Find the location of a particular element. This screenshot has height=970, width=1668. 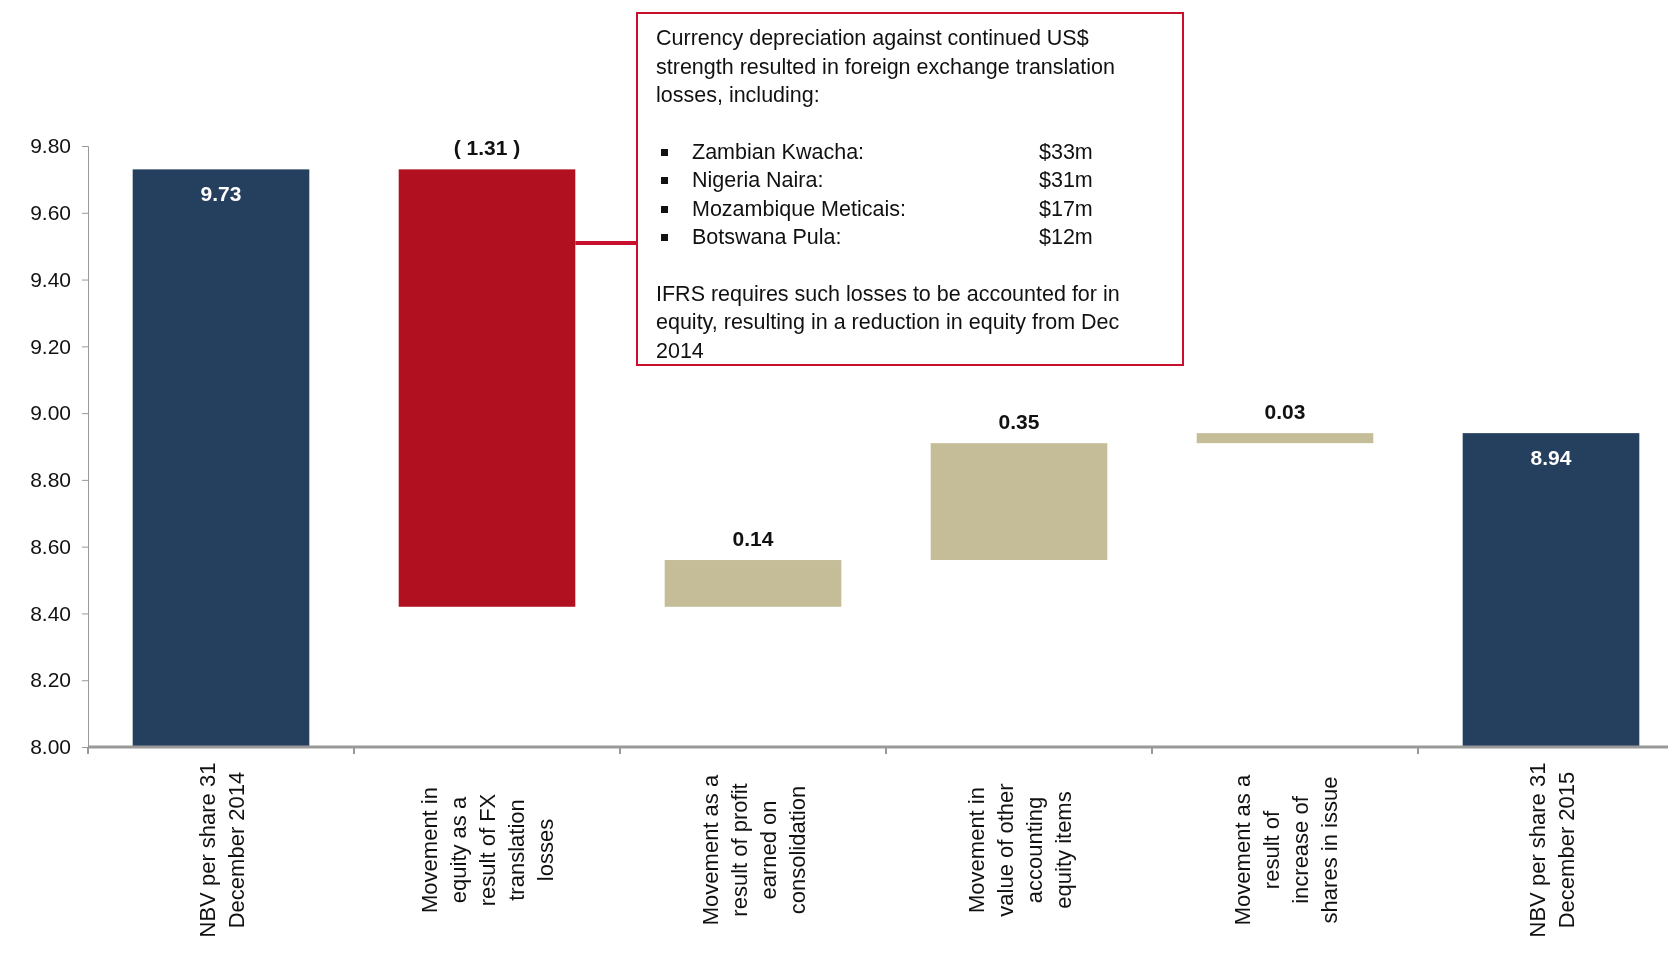

annotation: Botswana Pula: is located at coordinates (767, 237).